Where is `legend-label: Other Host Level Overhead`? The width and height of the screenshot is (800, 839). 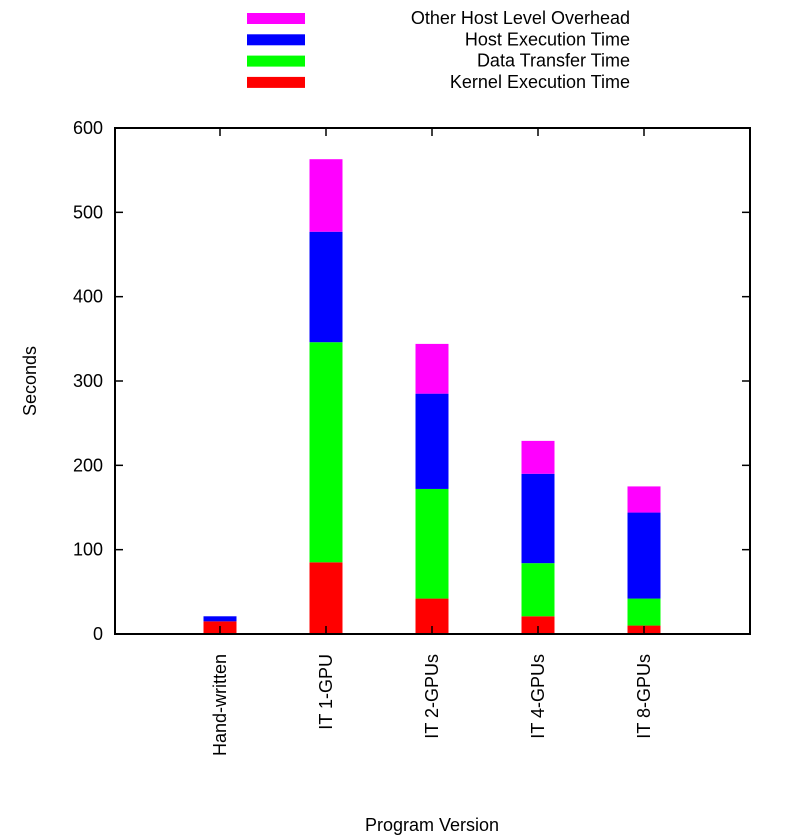 legend-label: Other Host Level Overhead is located at coordinates (520, 18).